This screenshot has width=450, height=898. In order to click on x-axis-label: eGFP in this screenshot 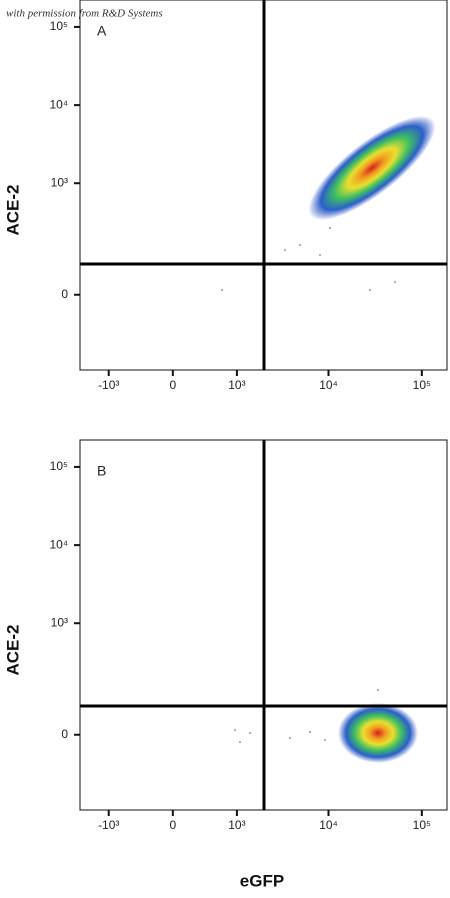, I will do `click(262, 880)`.